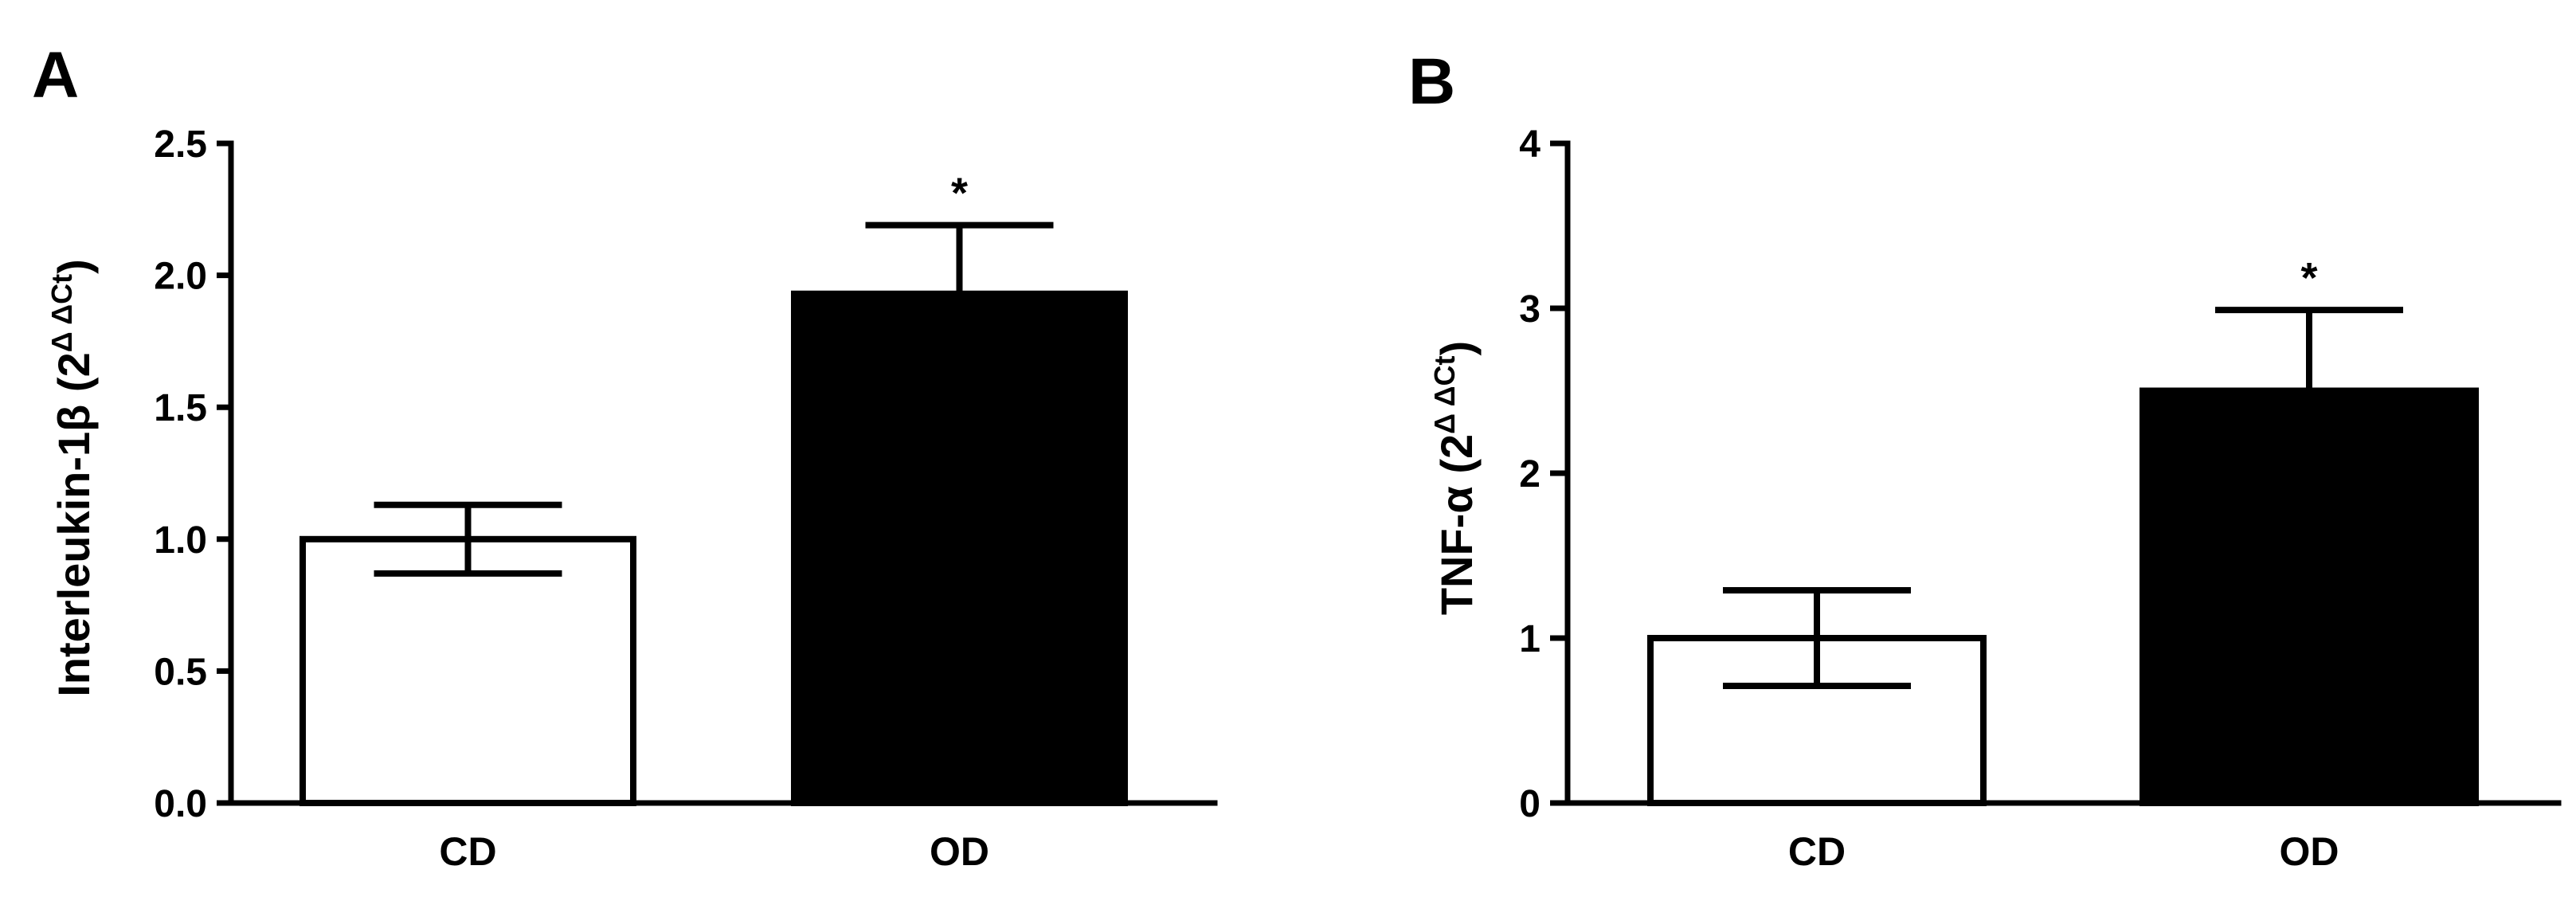 The image size is (2576, 897). Describe the element at coordinates (1530, 474) in the screenshot. I see `y-tick-label: 2` at that location.